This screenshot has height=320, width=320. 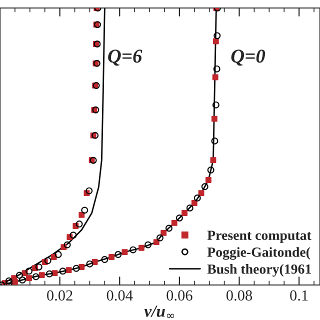 What do you see at coordinates (258, 253) in the screenshot?
I see `legend-label: Poggie-Gaitonde(` at bounding box center [258, 253].